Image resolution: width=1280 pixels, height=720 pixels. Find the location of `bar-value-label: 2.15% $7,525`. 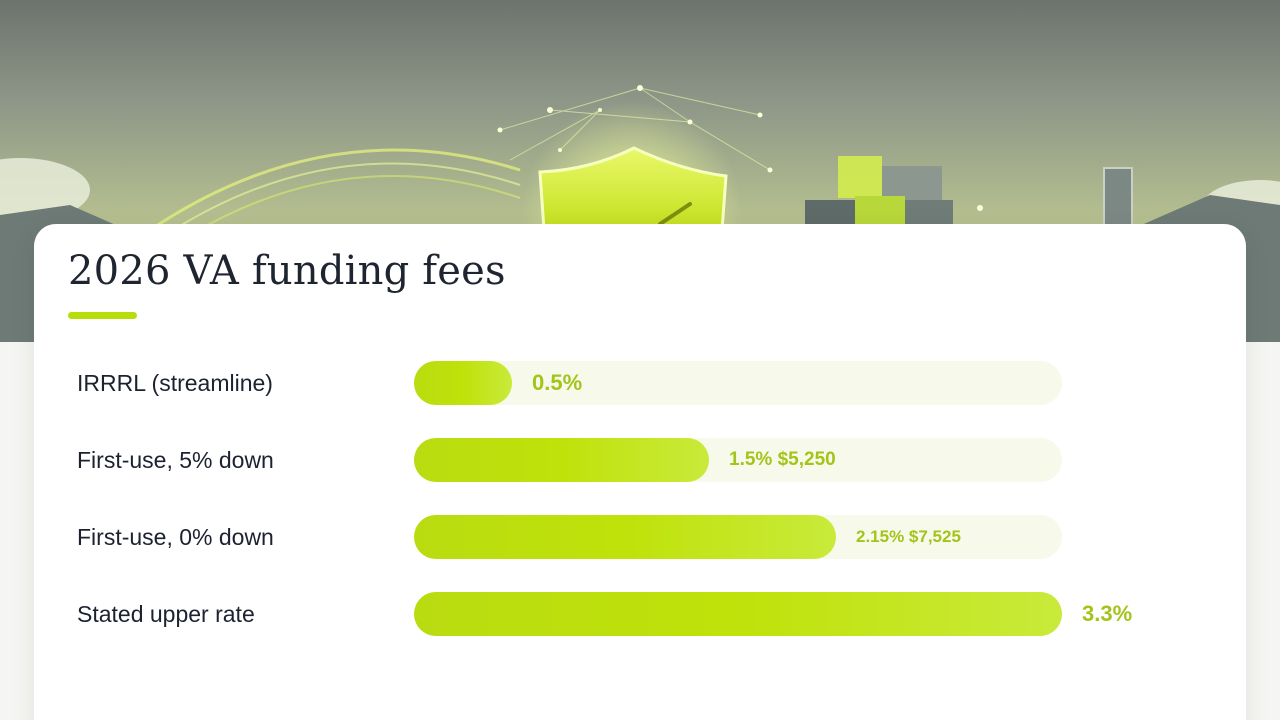

bar-value-label: 2.15% $7,525 is located at coordinates (908, 536).